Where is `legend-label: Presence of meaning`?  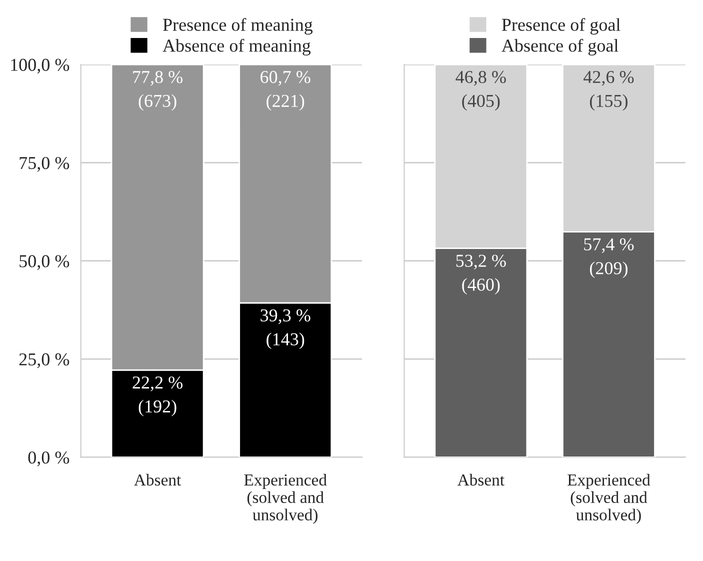
legend-label: Presence of meaning is located at coordinates (238, 26).